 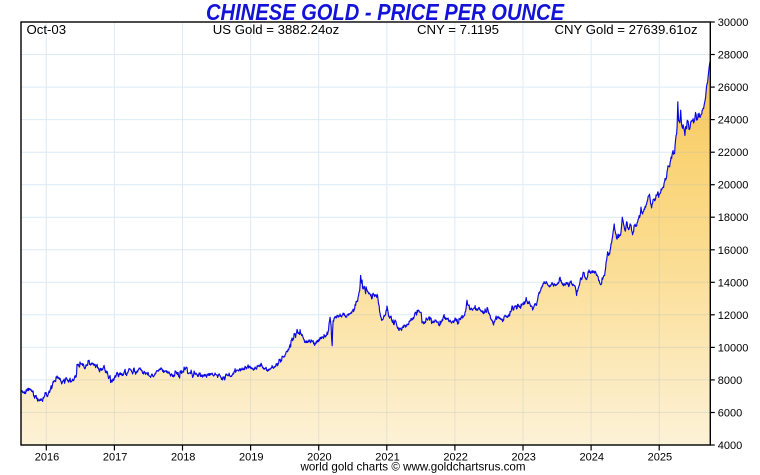 I want to click on svg-text: 6000, so click(x=730, y=414).